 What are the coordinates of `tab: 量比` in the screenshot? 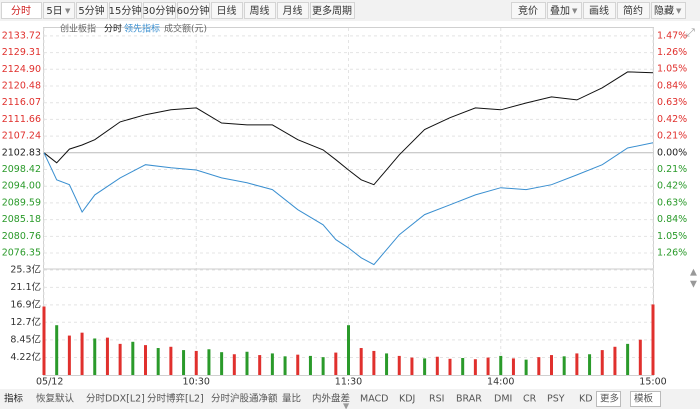 It's located at (291, 399).